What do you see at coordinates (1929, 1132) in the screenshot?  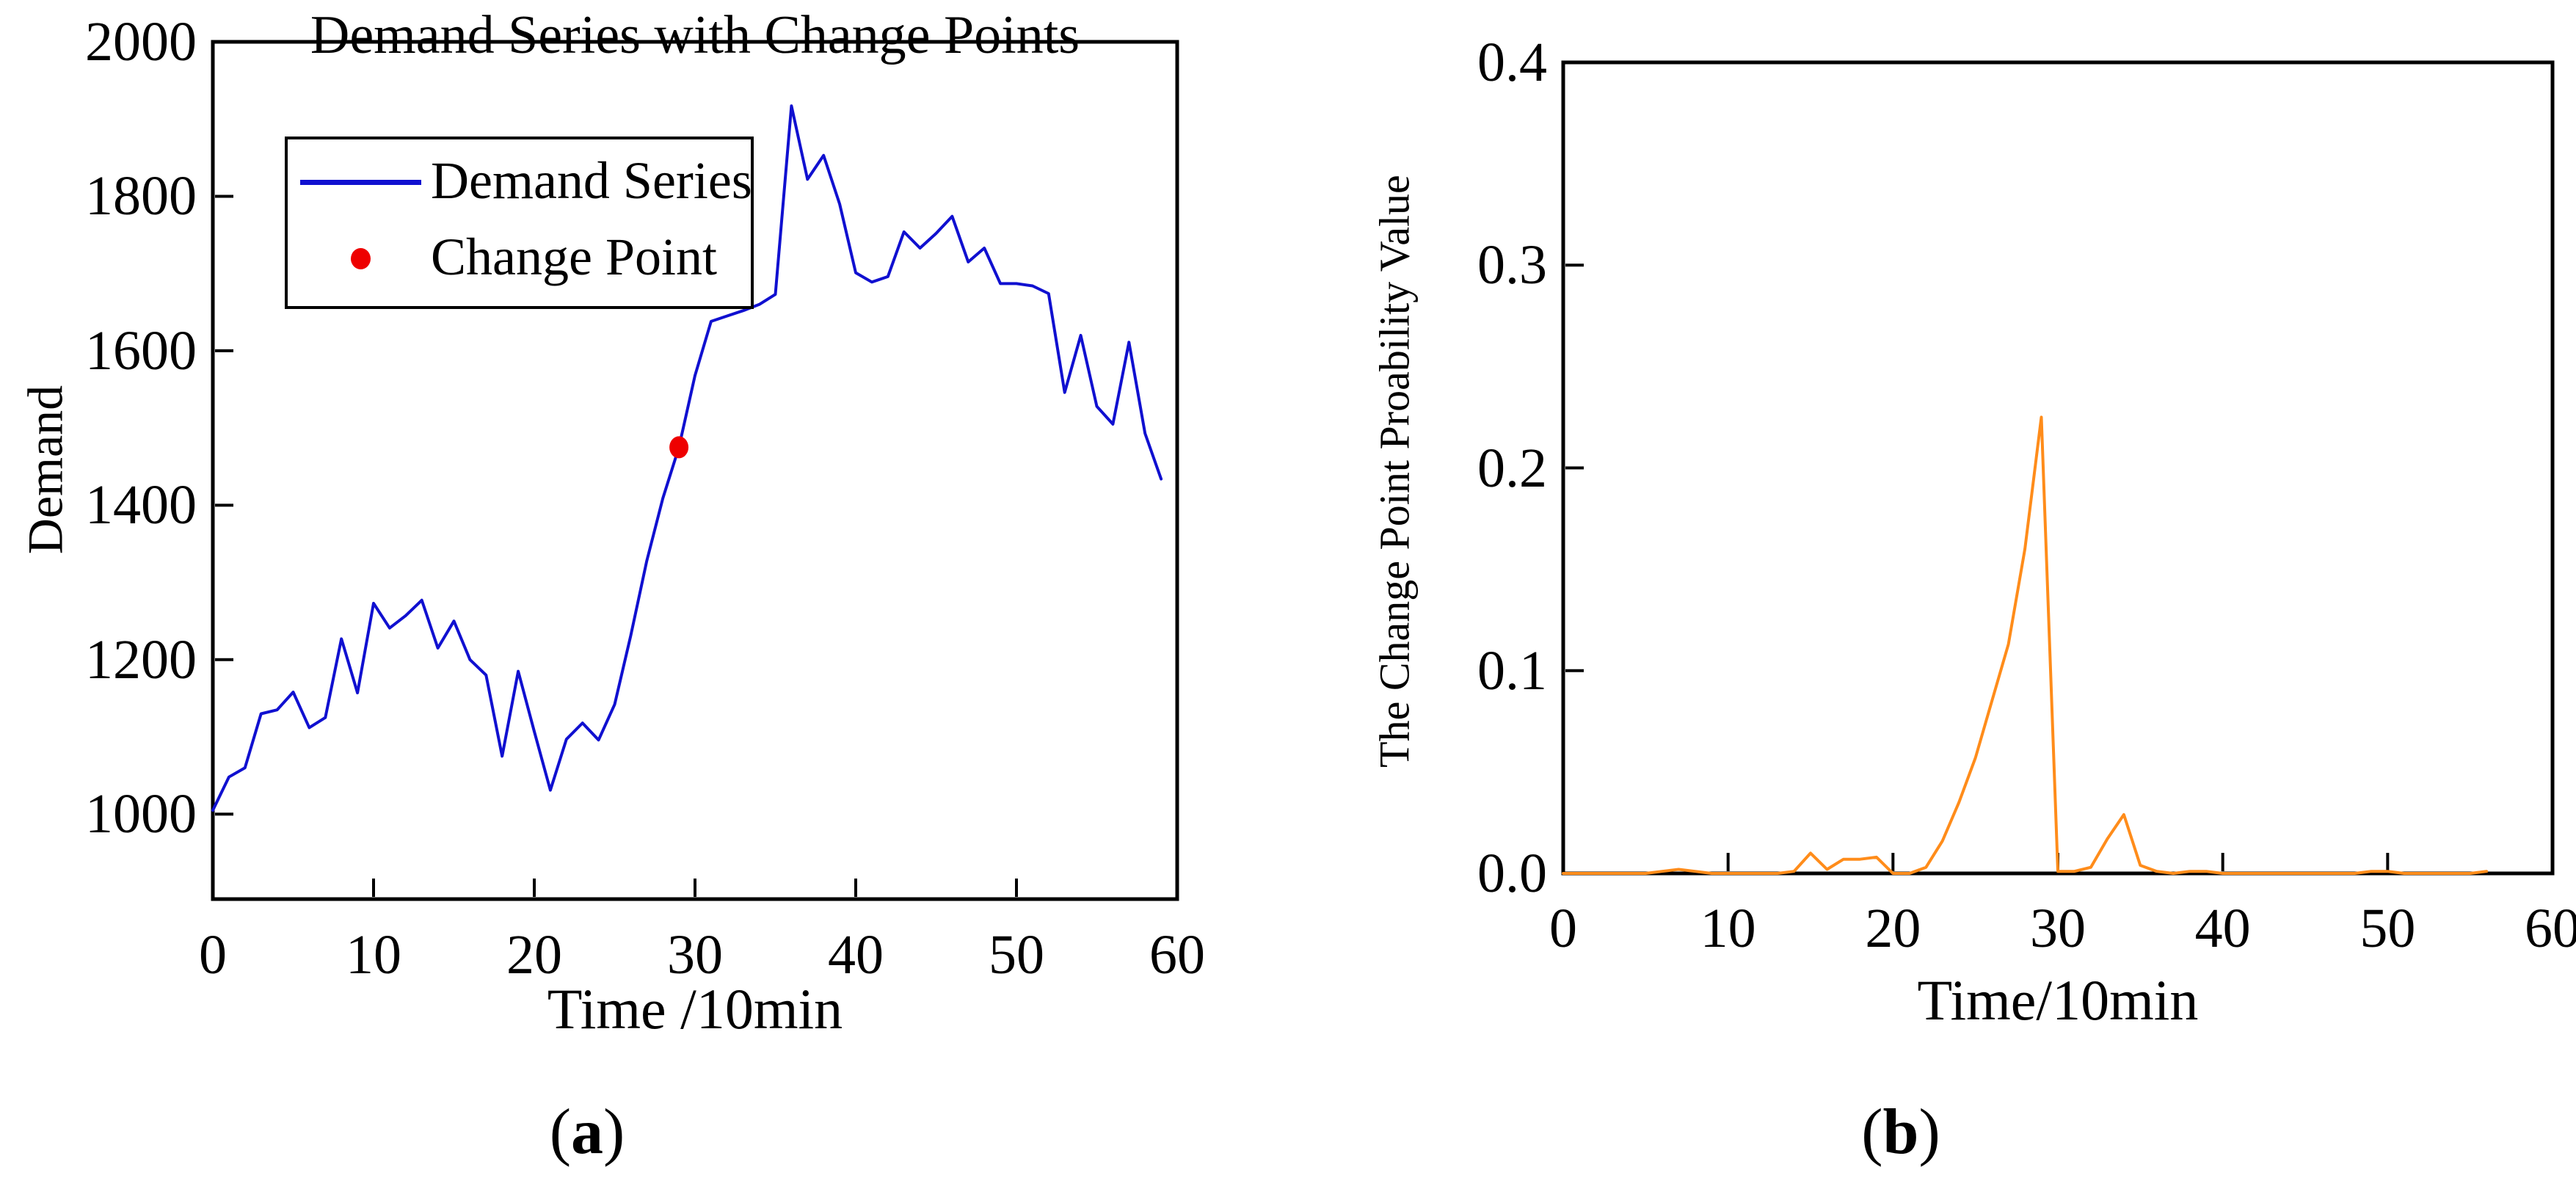 I see `caption-b-close: )` at bounding box center [1929, 1132].